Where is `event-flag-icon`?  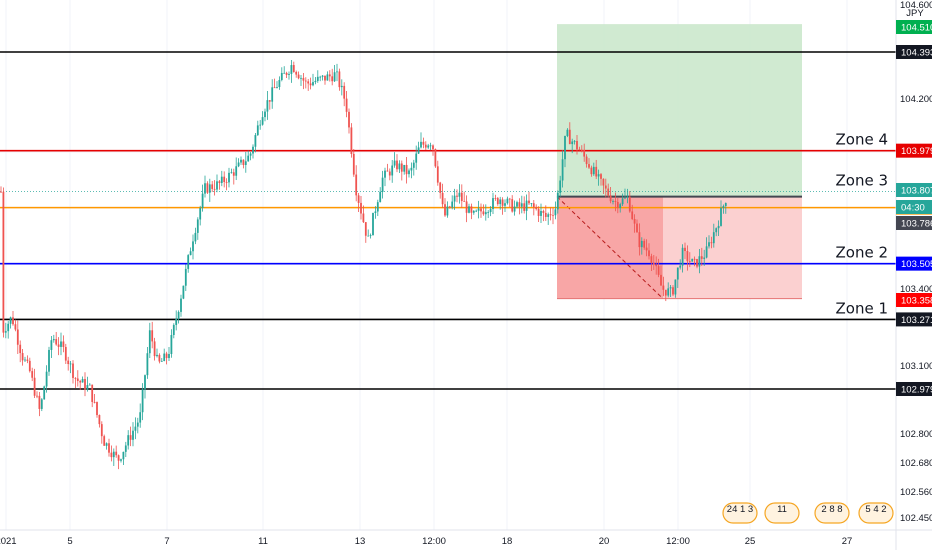 event-flag-icon is located at coordinates (832, 513).